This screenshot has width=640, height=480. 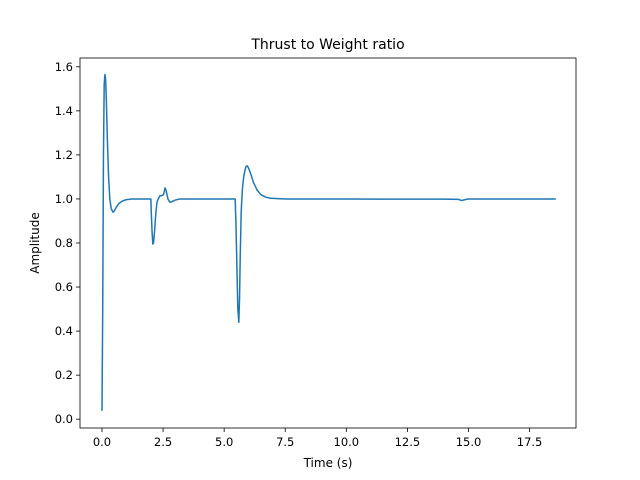 I want to click on x-tick-label: 7.5, so click(x=285, y=442).